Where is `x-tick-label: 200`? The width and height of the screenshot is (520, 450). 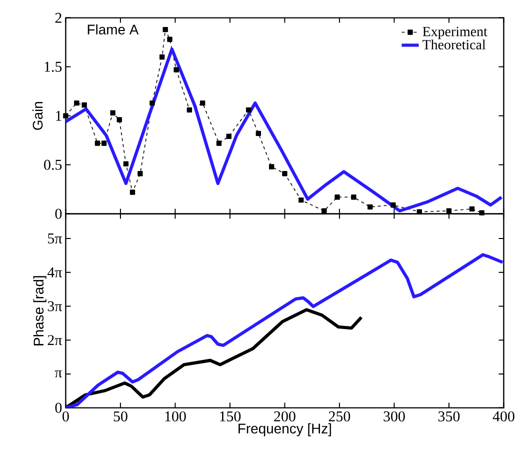
x-tick-label: 200 is located at coordinates (285, 416).